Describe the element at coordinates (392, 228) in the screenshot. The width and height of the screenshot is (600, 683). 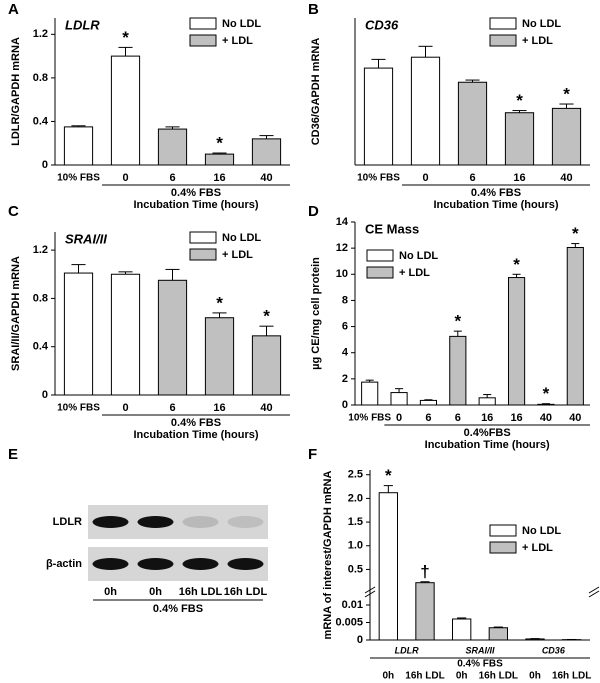
I see `chart-title: CE Mass` at that location.